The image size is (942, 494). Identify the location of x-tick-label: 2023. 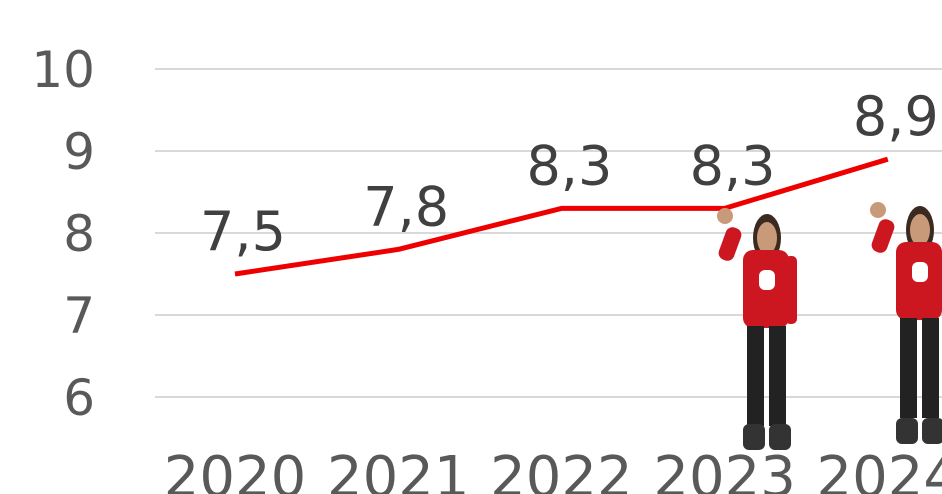
(724, 469).